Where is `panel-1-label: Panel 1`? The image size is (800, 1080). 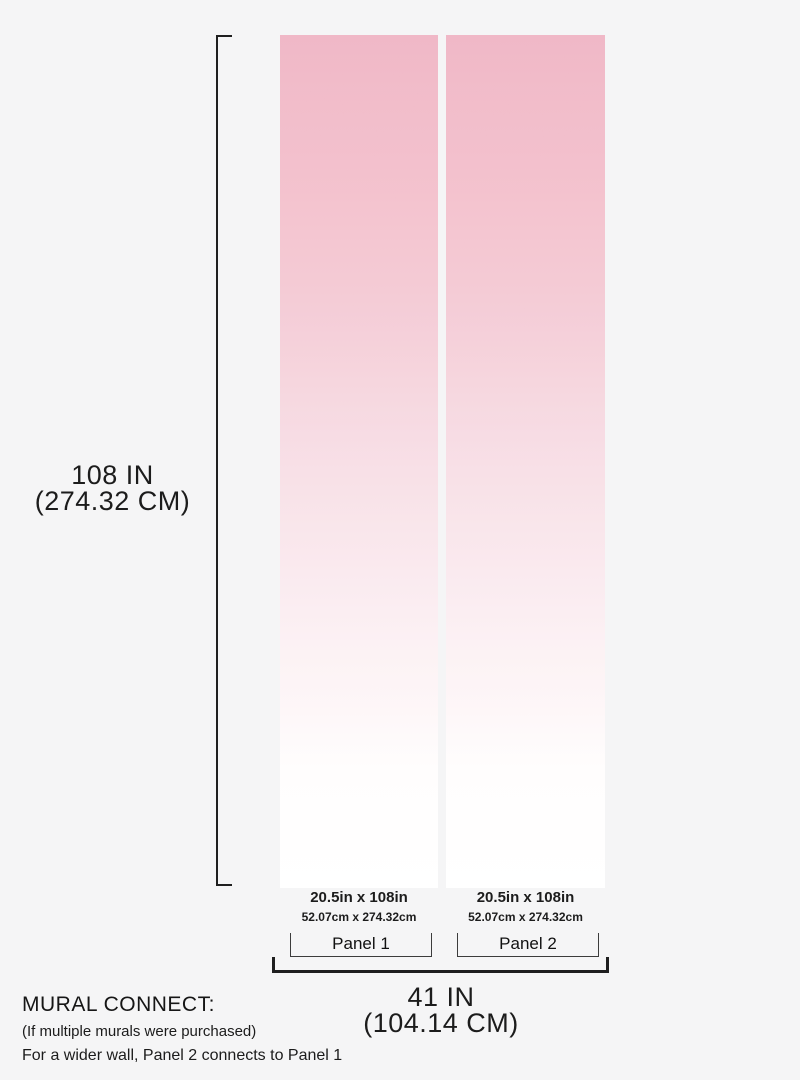 panel-1-label: Panel 1 is located at coordinates (361, 943).